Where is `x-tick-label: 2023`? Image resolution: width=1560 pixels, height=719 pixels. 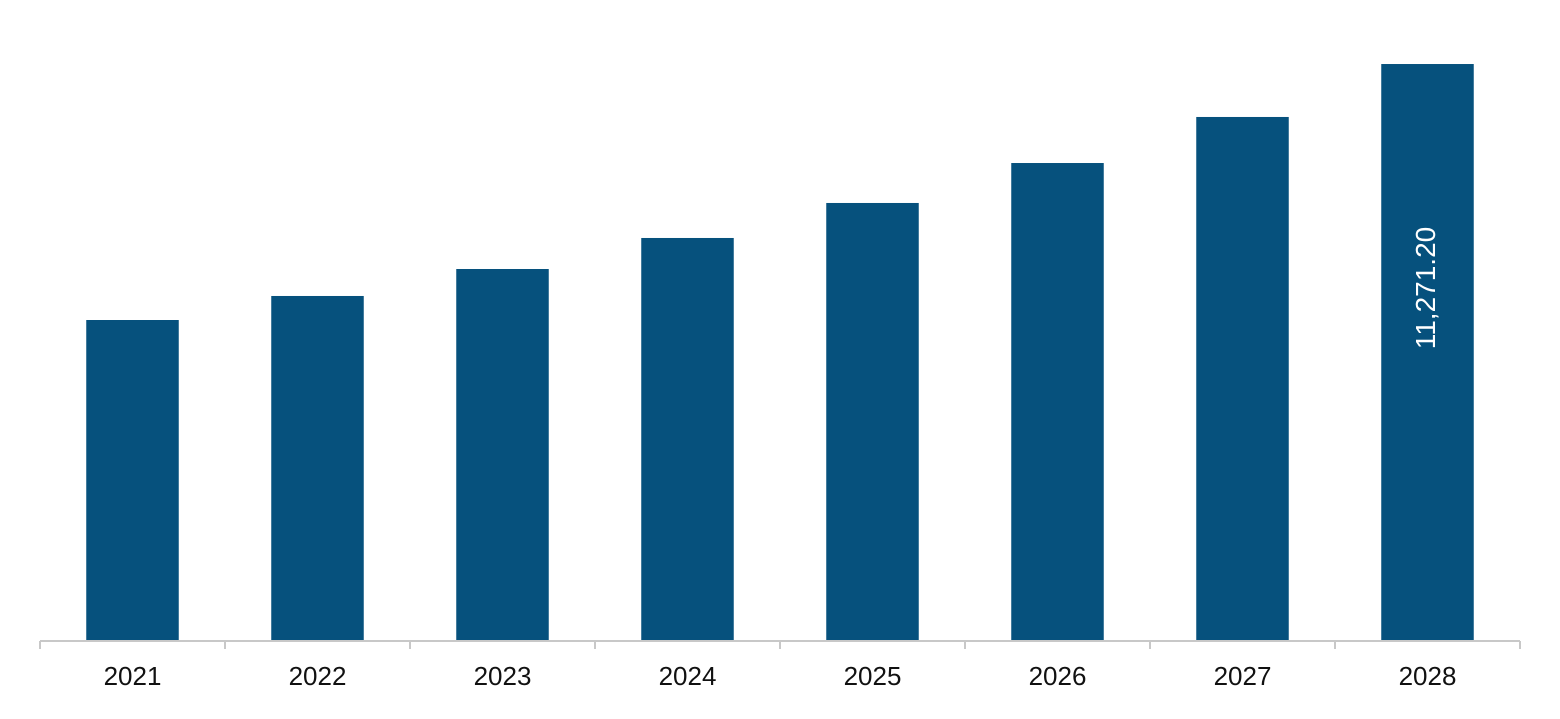
x-tick-label: 2023 is located at coordinates (503, 676).